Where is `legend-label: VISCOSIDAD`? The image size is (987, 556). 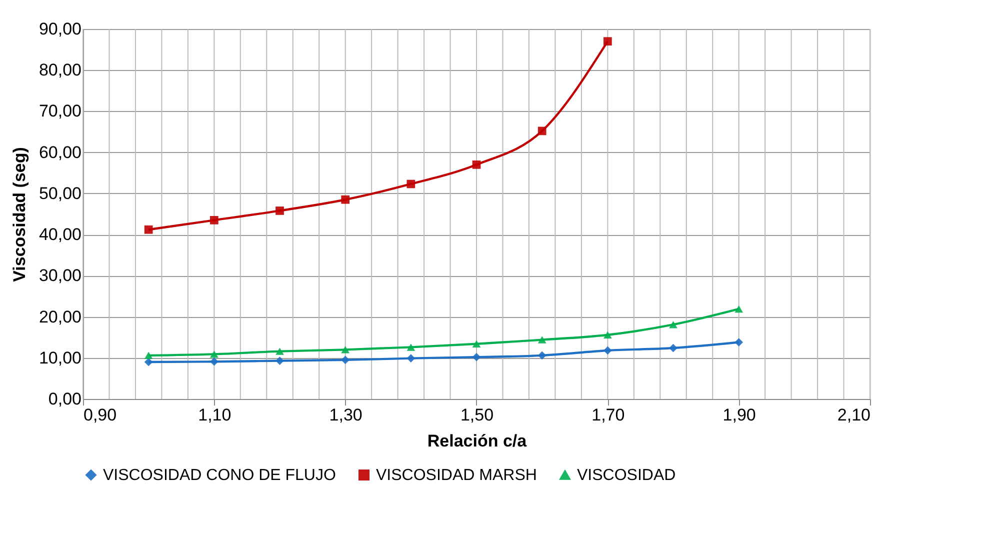 legend-label: VISCOSIDAD is located at coordinates (626, 475).